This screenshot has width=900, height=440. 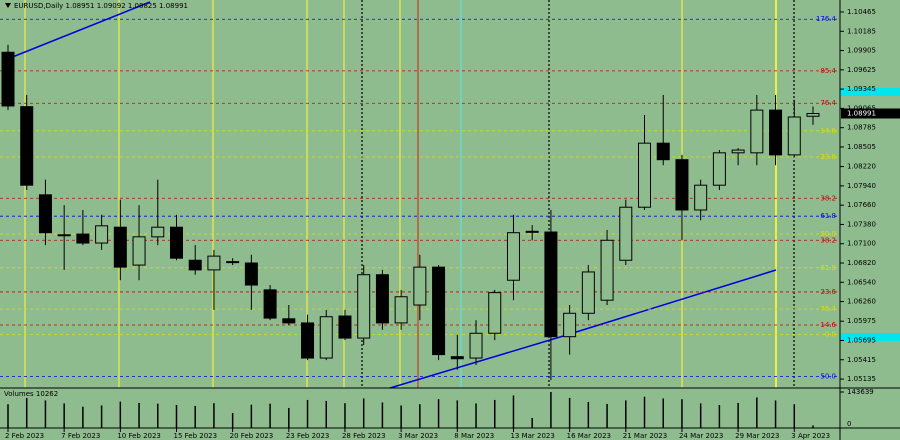 What do you see at coordinates (861, 128) in the screenshot?
I see `y-tick-label: 1.08785` at bounding box center [861, 128].